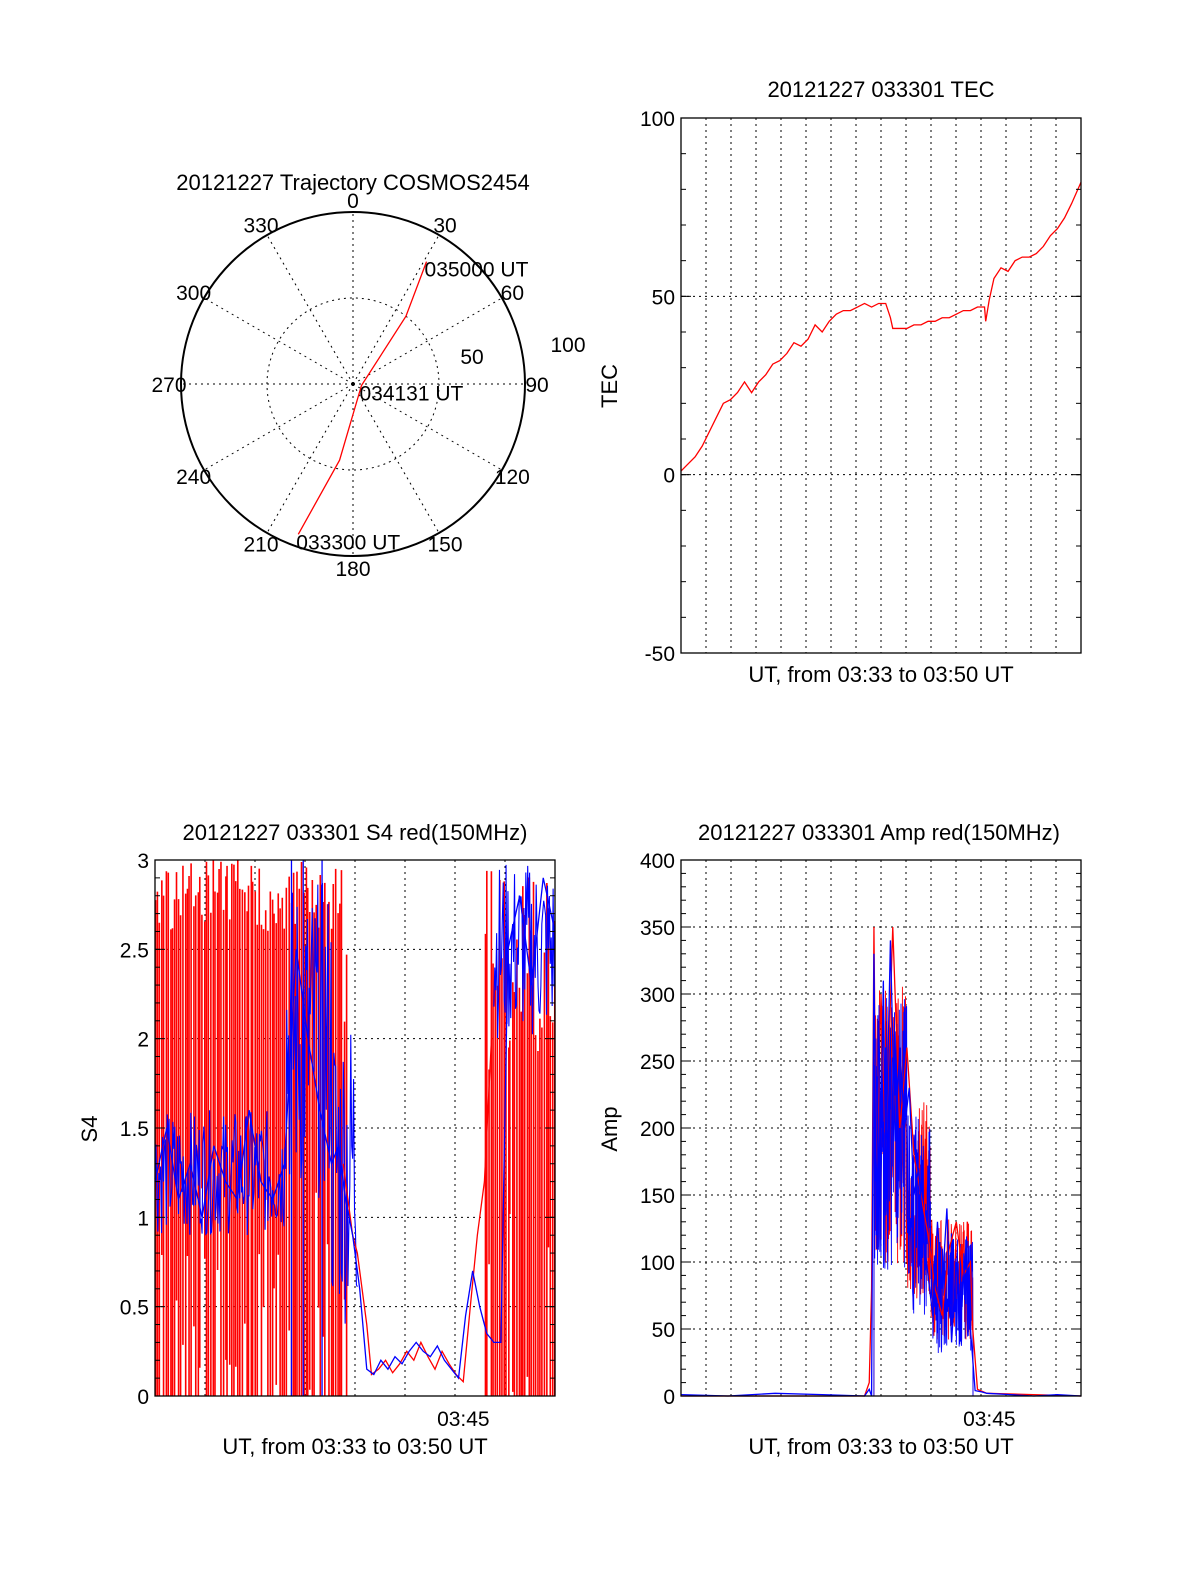 Image resolution: width=1200 pixels, height=1575 pixels. Describe the element at coordinates (880, 89) in the screenshot. I see `tec-title: 20121227 033301 TEC` at that location.